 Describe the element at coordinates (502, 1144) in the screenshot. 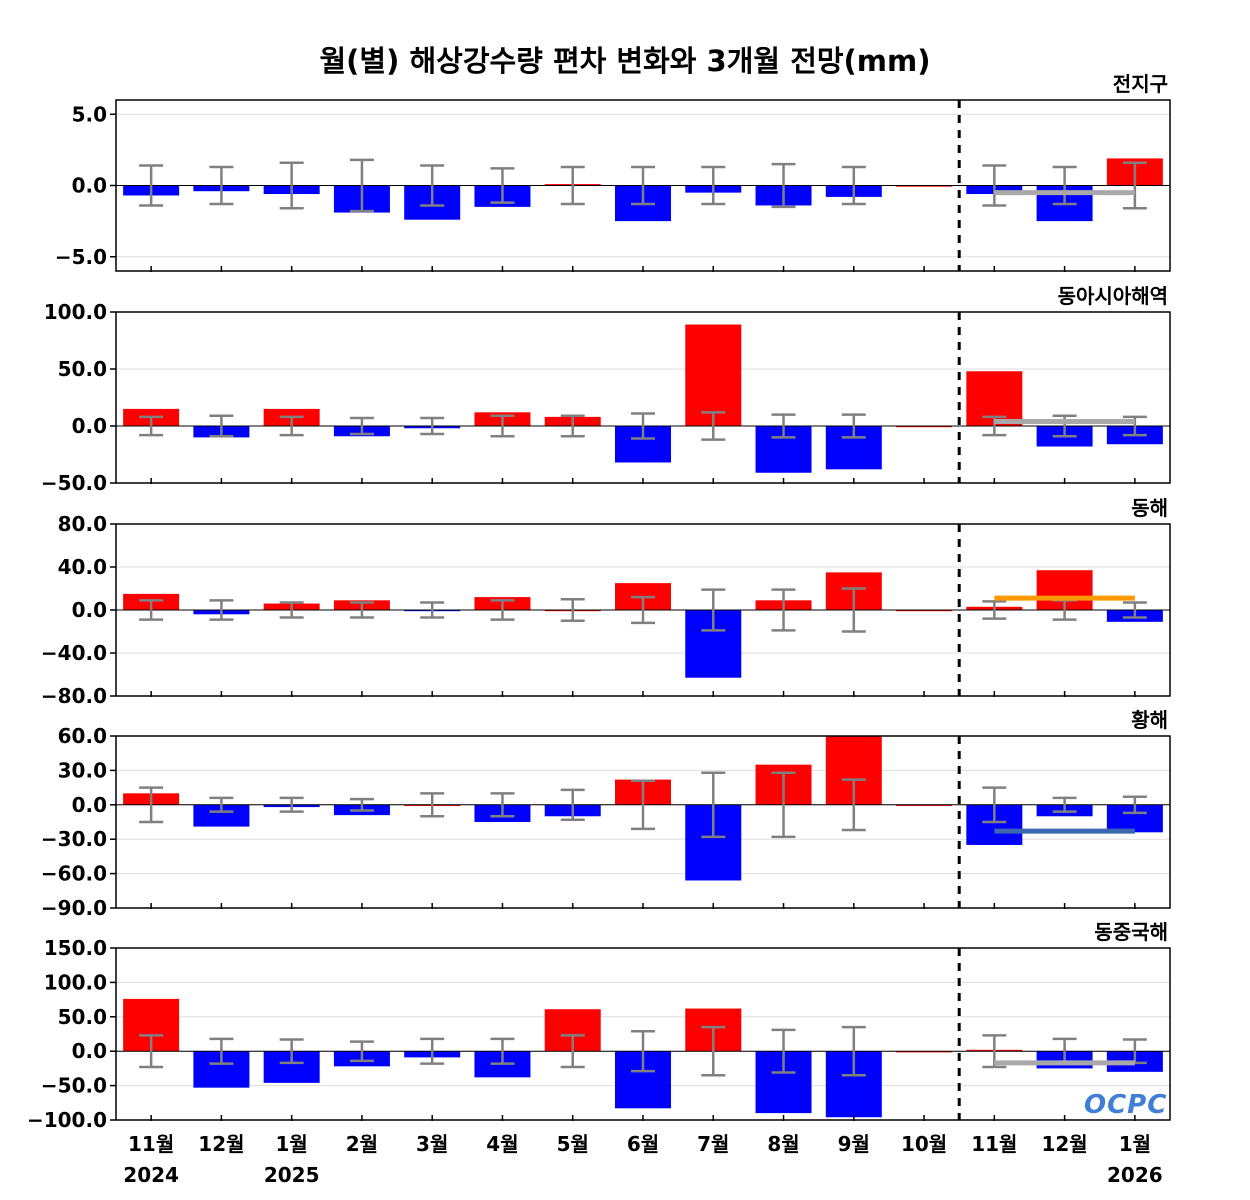

I see `x-tick-label: 4월` at that location.